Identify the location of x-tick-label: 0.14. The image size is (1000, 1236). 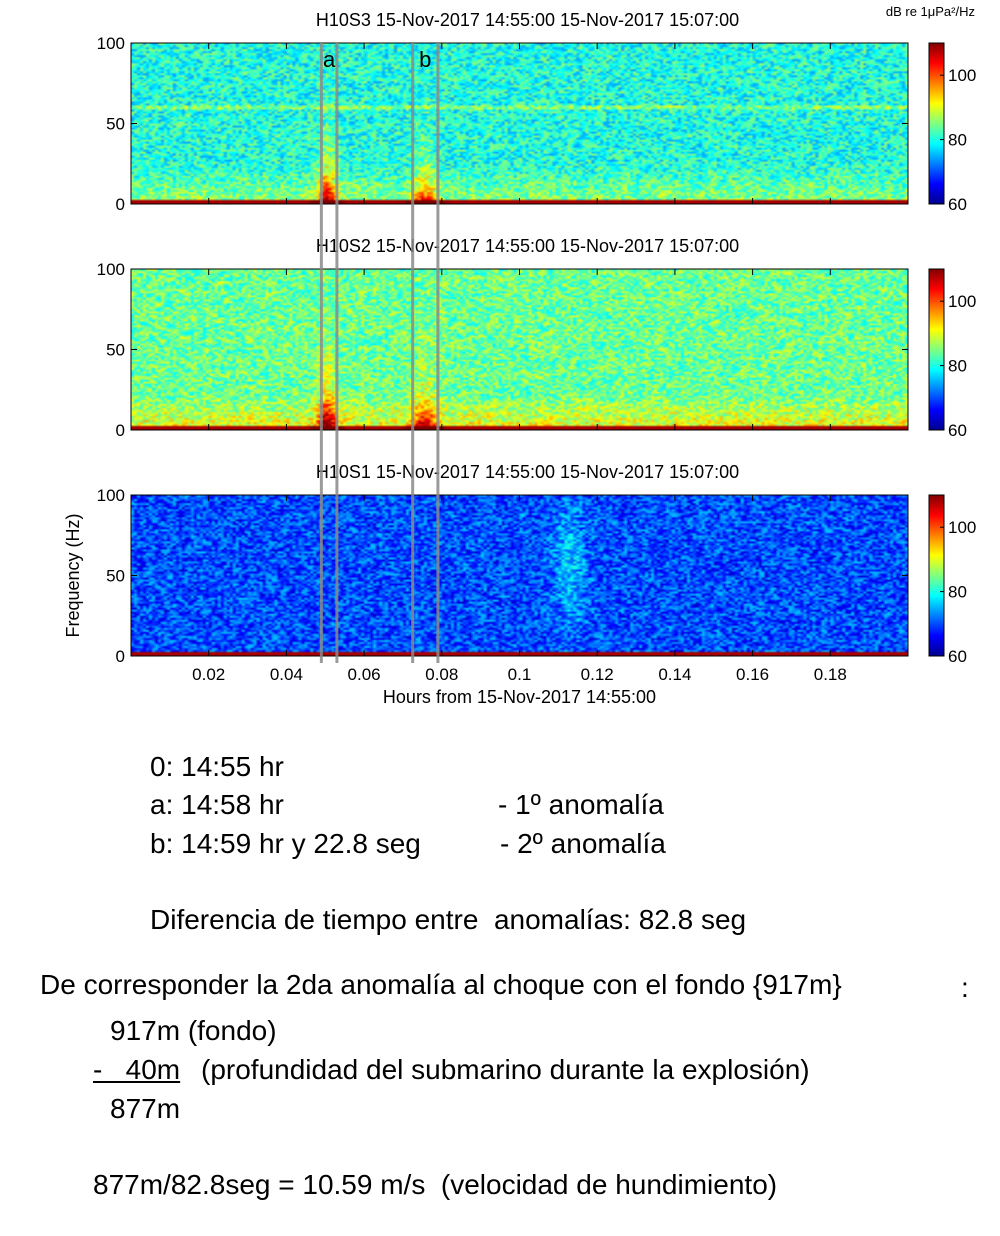
(674, 674).